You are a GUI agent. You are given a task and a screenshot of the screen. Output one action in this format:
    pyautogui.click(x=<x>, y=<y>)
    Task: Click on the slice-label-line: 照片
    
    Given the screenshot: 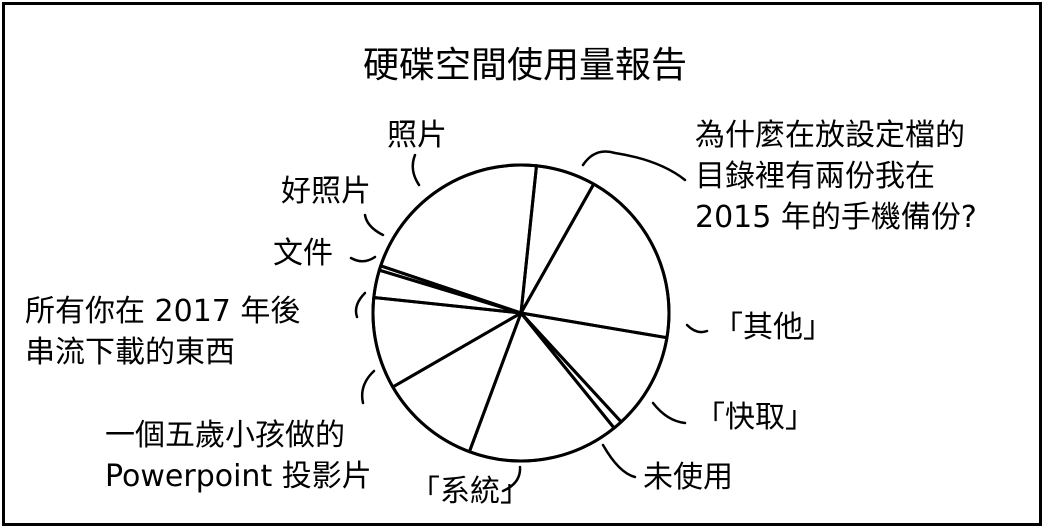 What is the action you would take?
    pyautogui.click(x=417, y=135)
    